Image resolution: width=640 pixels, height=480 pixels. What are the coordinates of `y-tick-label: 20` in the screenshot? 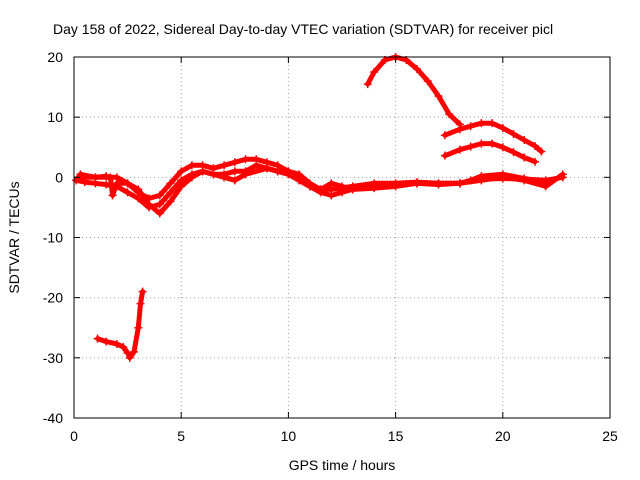 It's located at (55, 57).